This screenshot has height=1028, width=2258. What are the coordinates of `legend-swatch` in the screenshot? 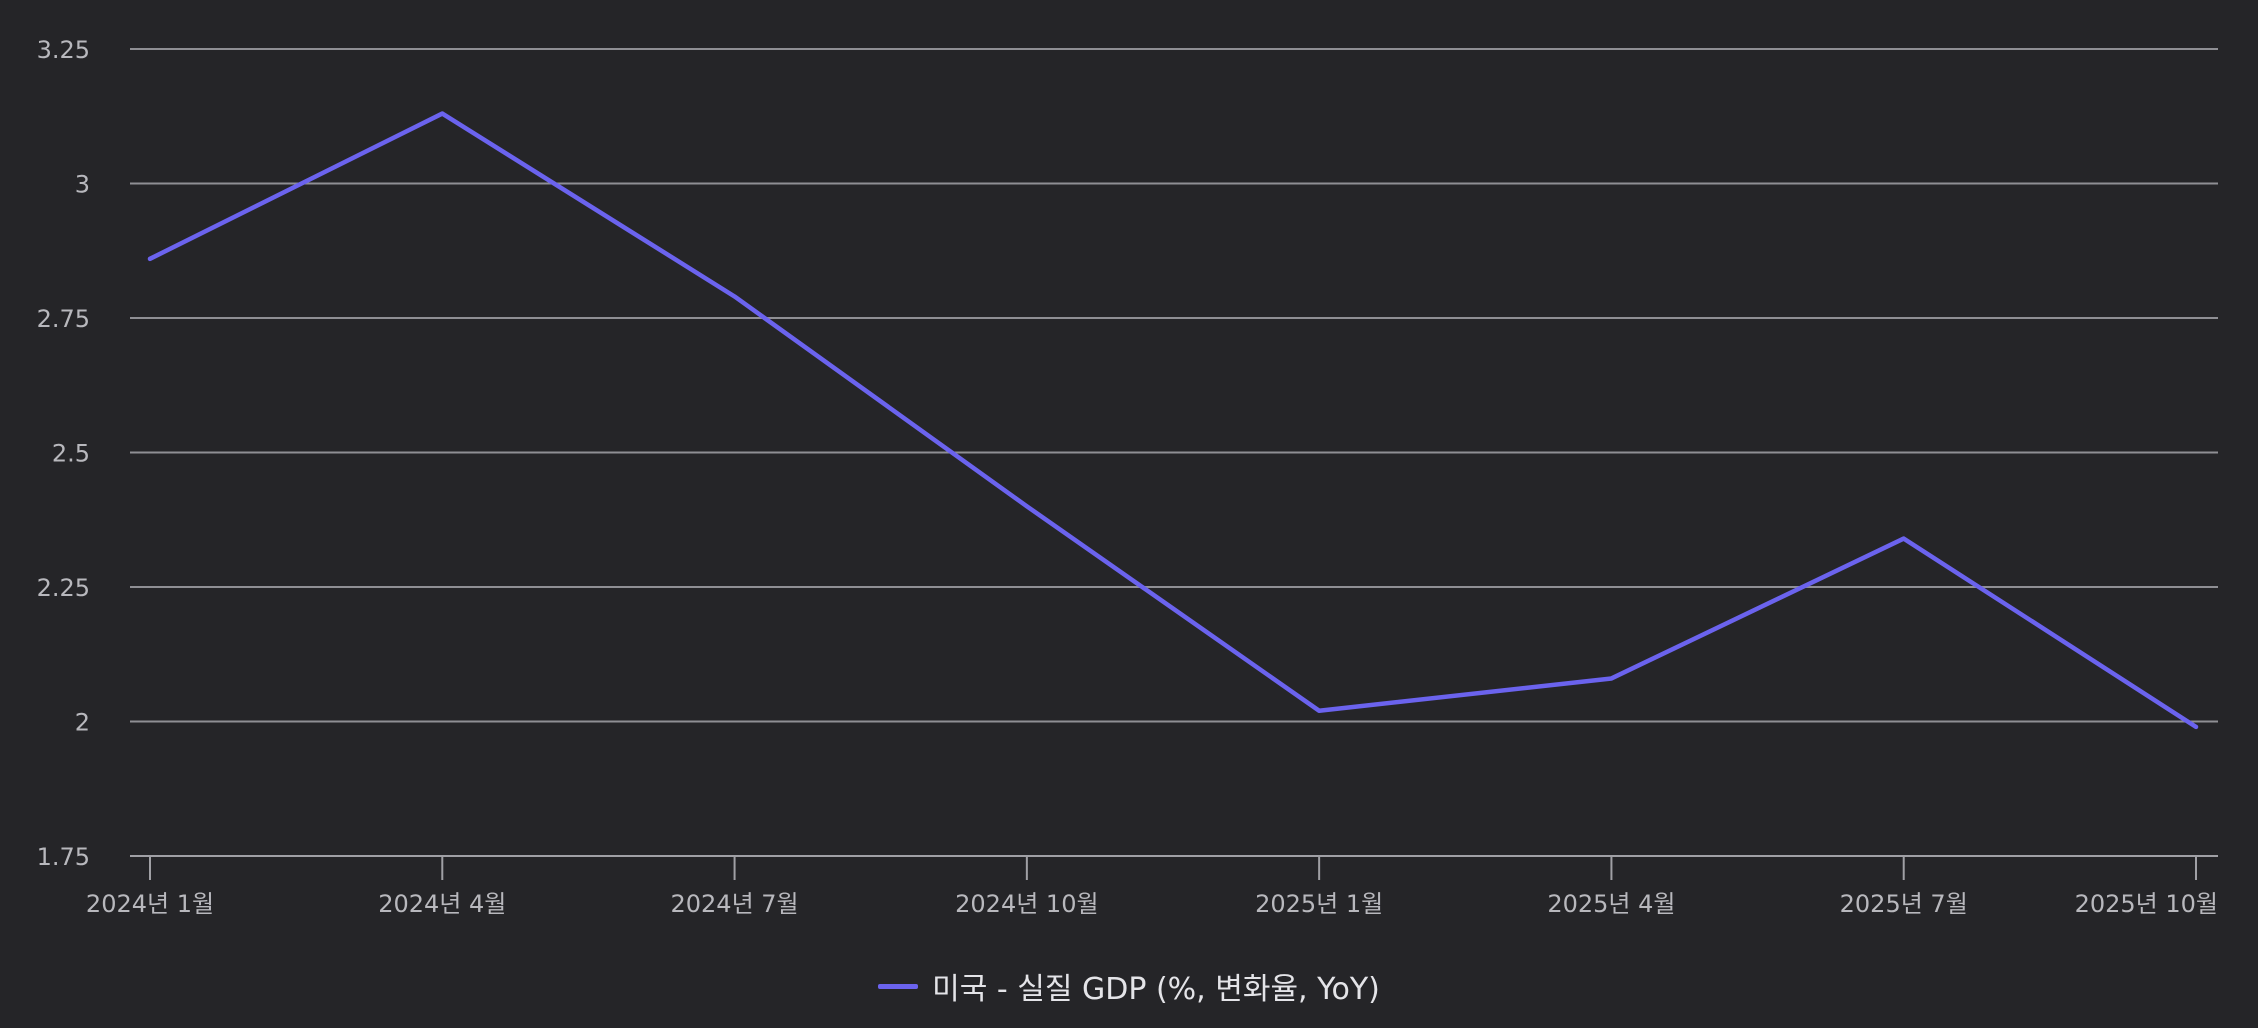 It's located at (898, 986).